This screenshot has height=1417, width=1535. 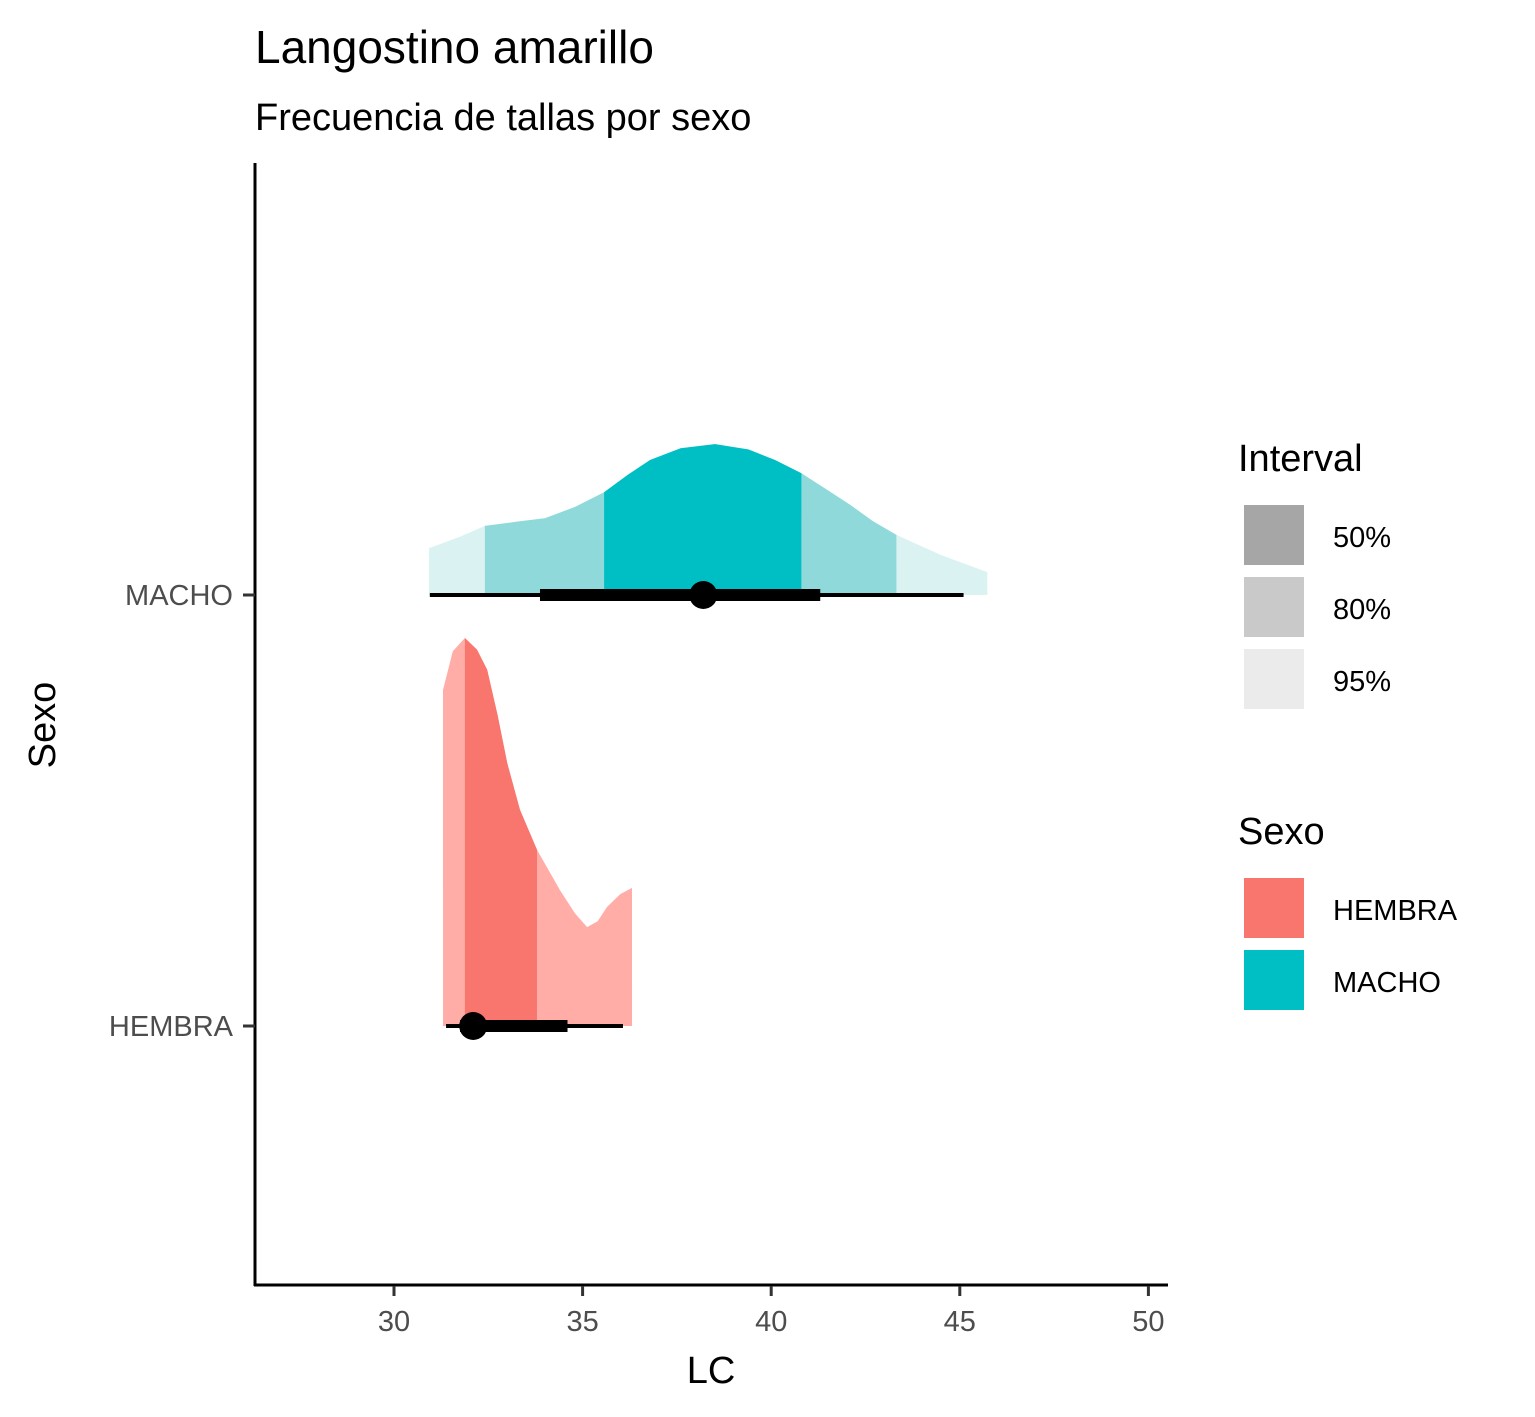 What do you see at coordinates (1362, 538) in the screenshot?
I see `legend-label: 50%` at bounding box center [1362, 538].